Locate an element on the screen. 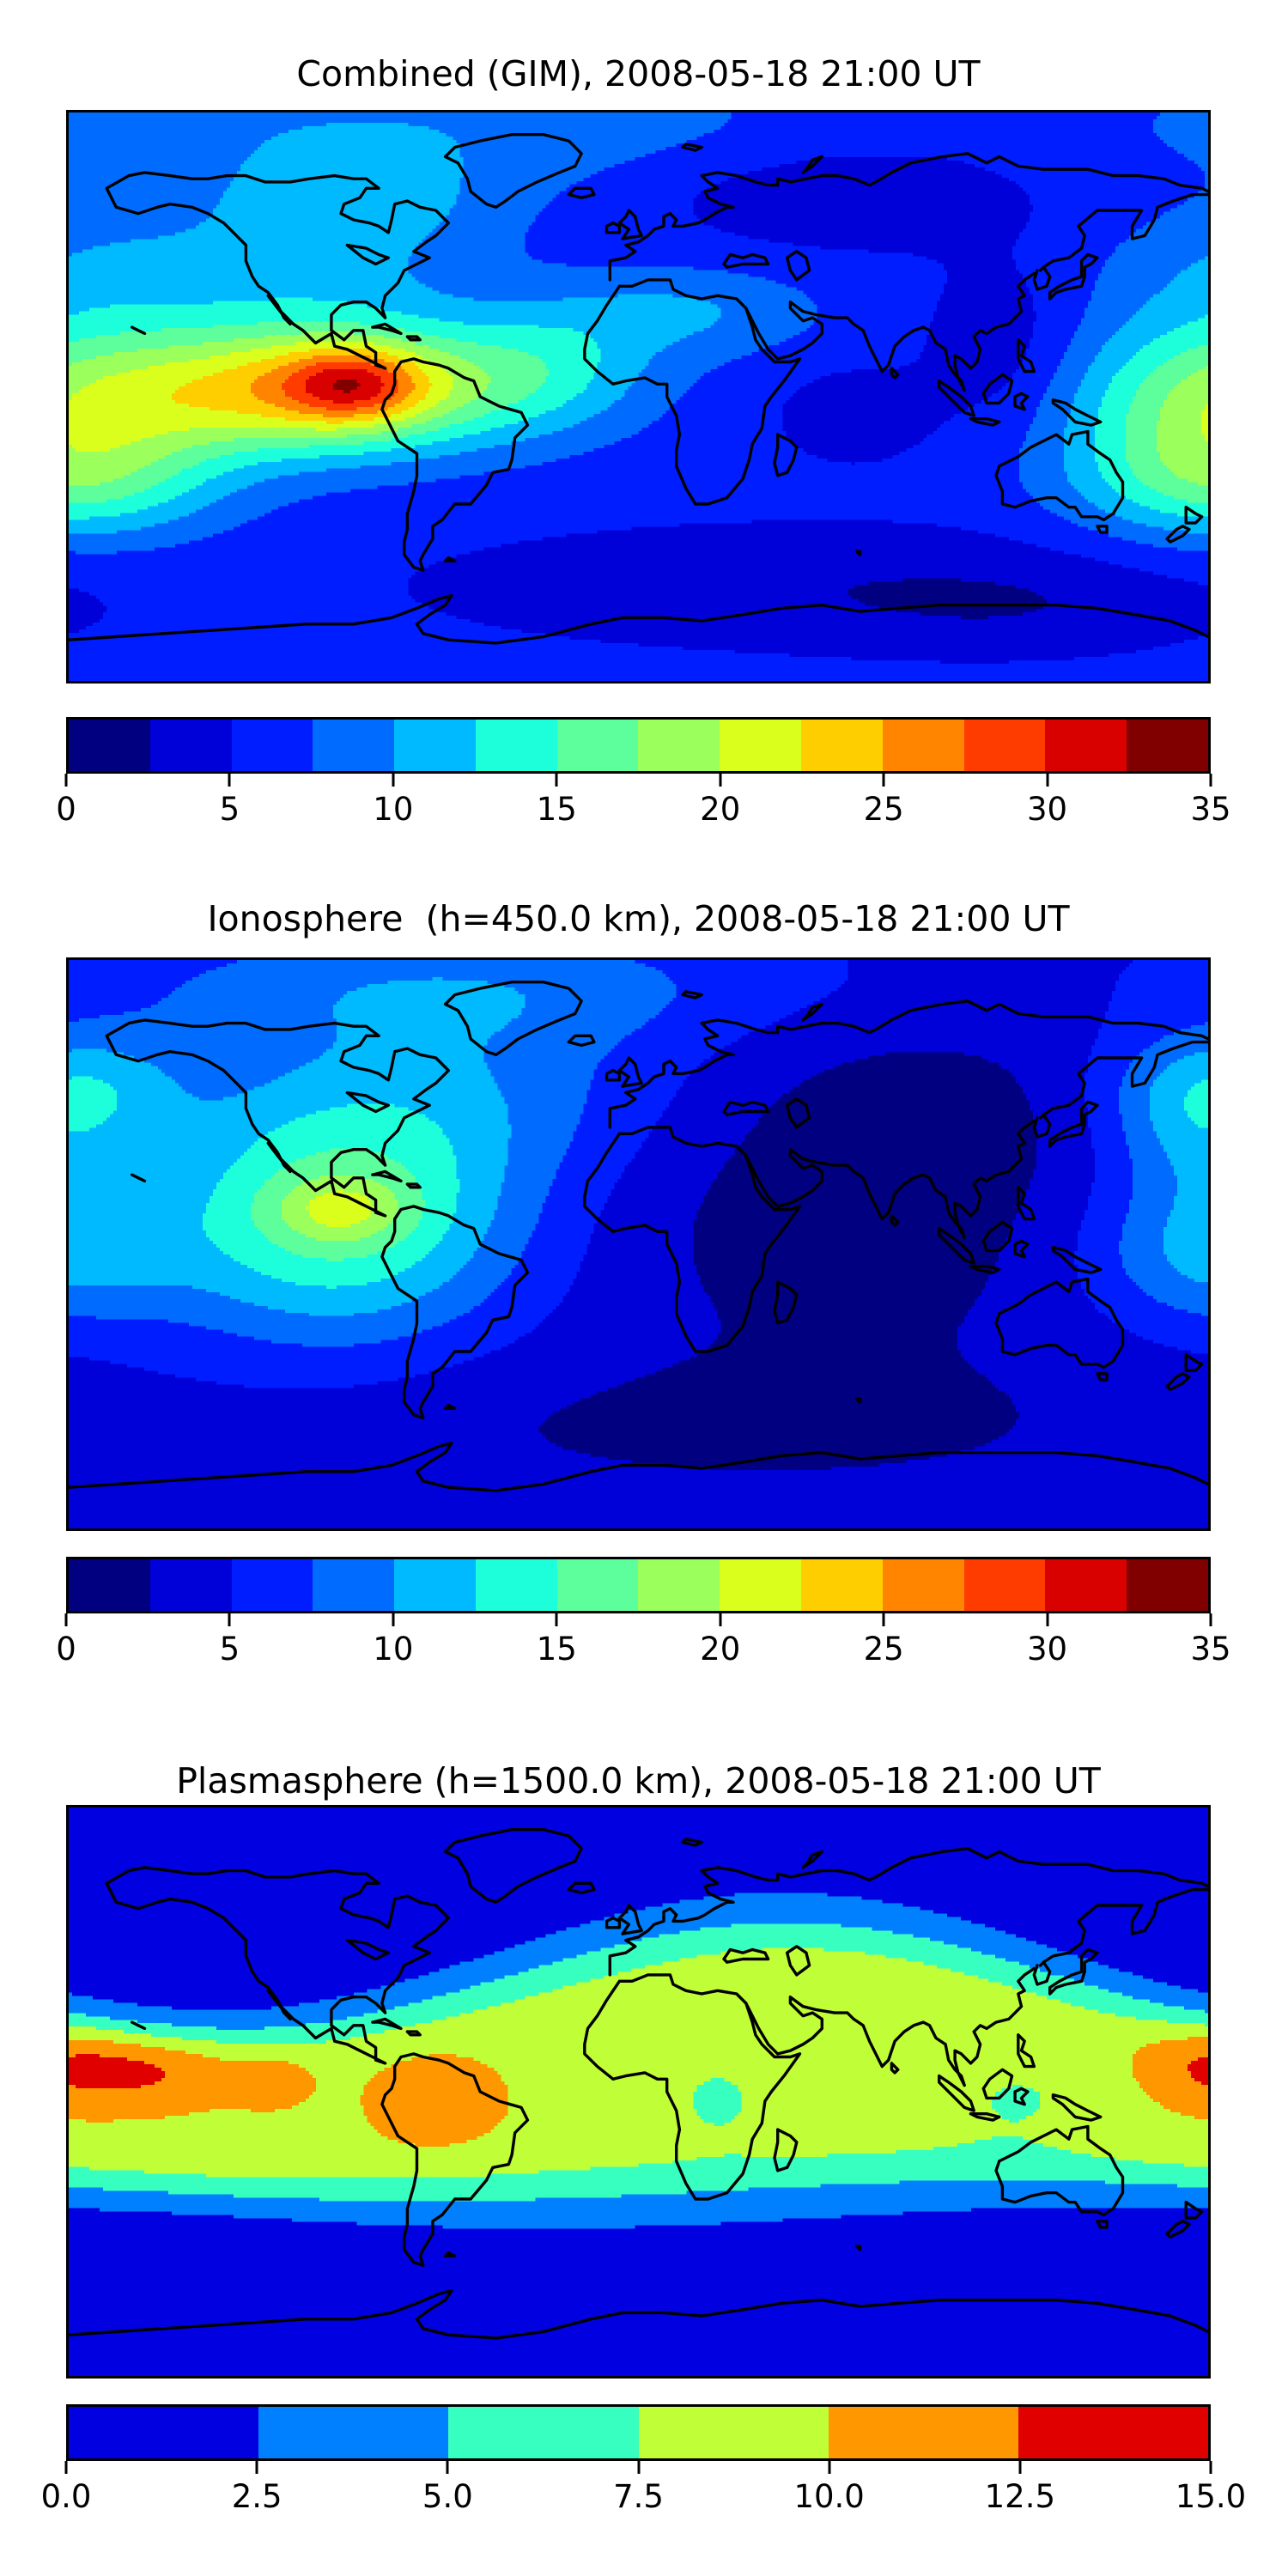  colorbar-tick-label: 30 is located at coordinates (1047, 1649).